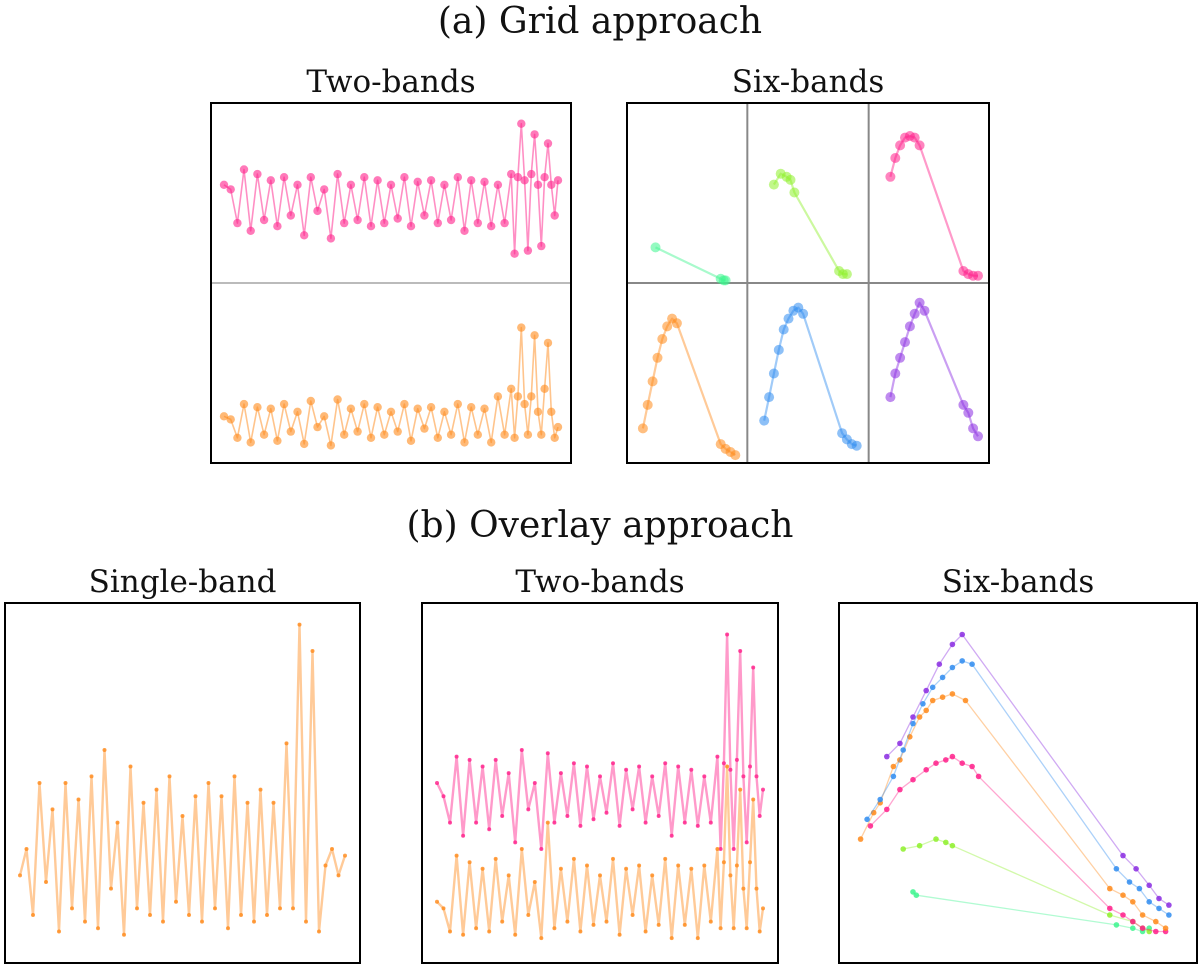 This screenshot has height=969, width=1200. What do you see at coordinates (1018, 582) in the screenshot?
I see `overlay-six-bands-title: Six-bands` at bounding box center [1018, 582].